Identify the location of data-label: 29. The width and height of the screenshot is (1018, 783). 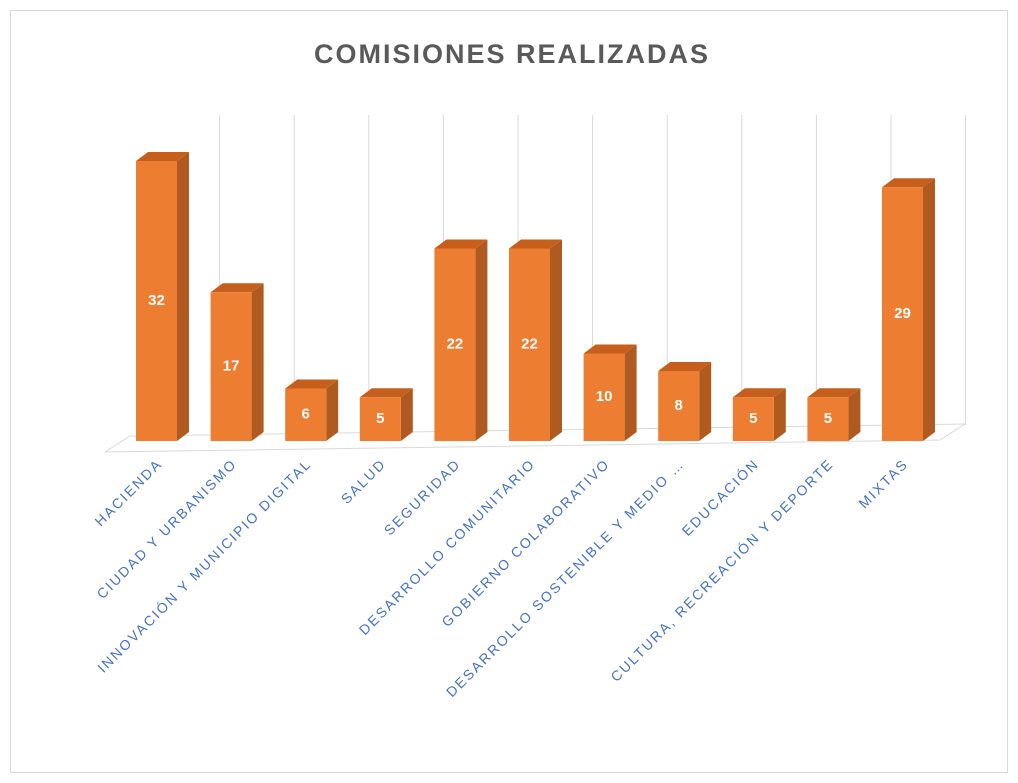
(902, 313).